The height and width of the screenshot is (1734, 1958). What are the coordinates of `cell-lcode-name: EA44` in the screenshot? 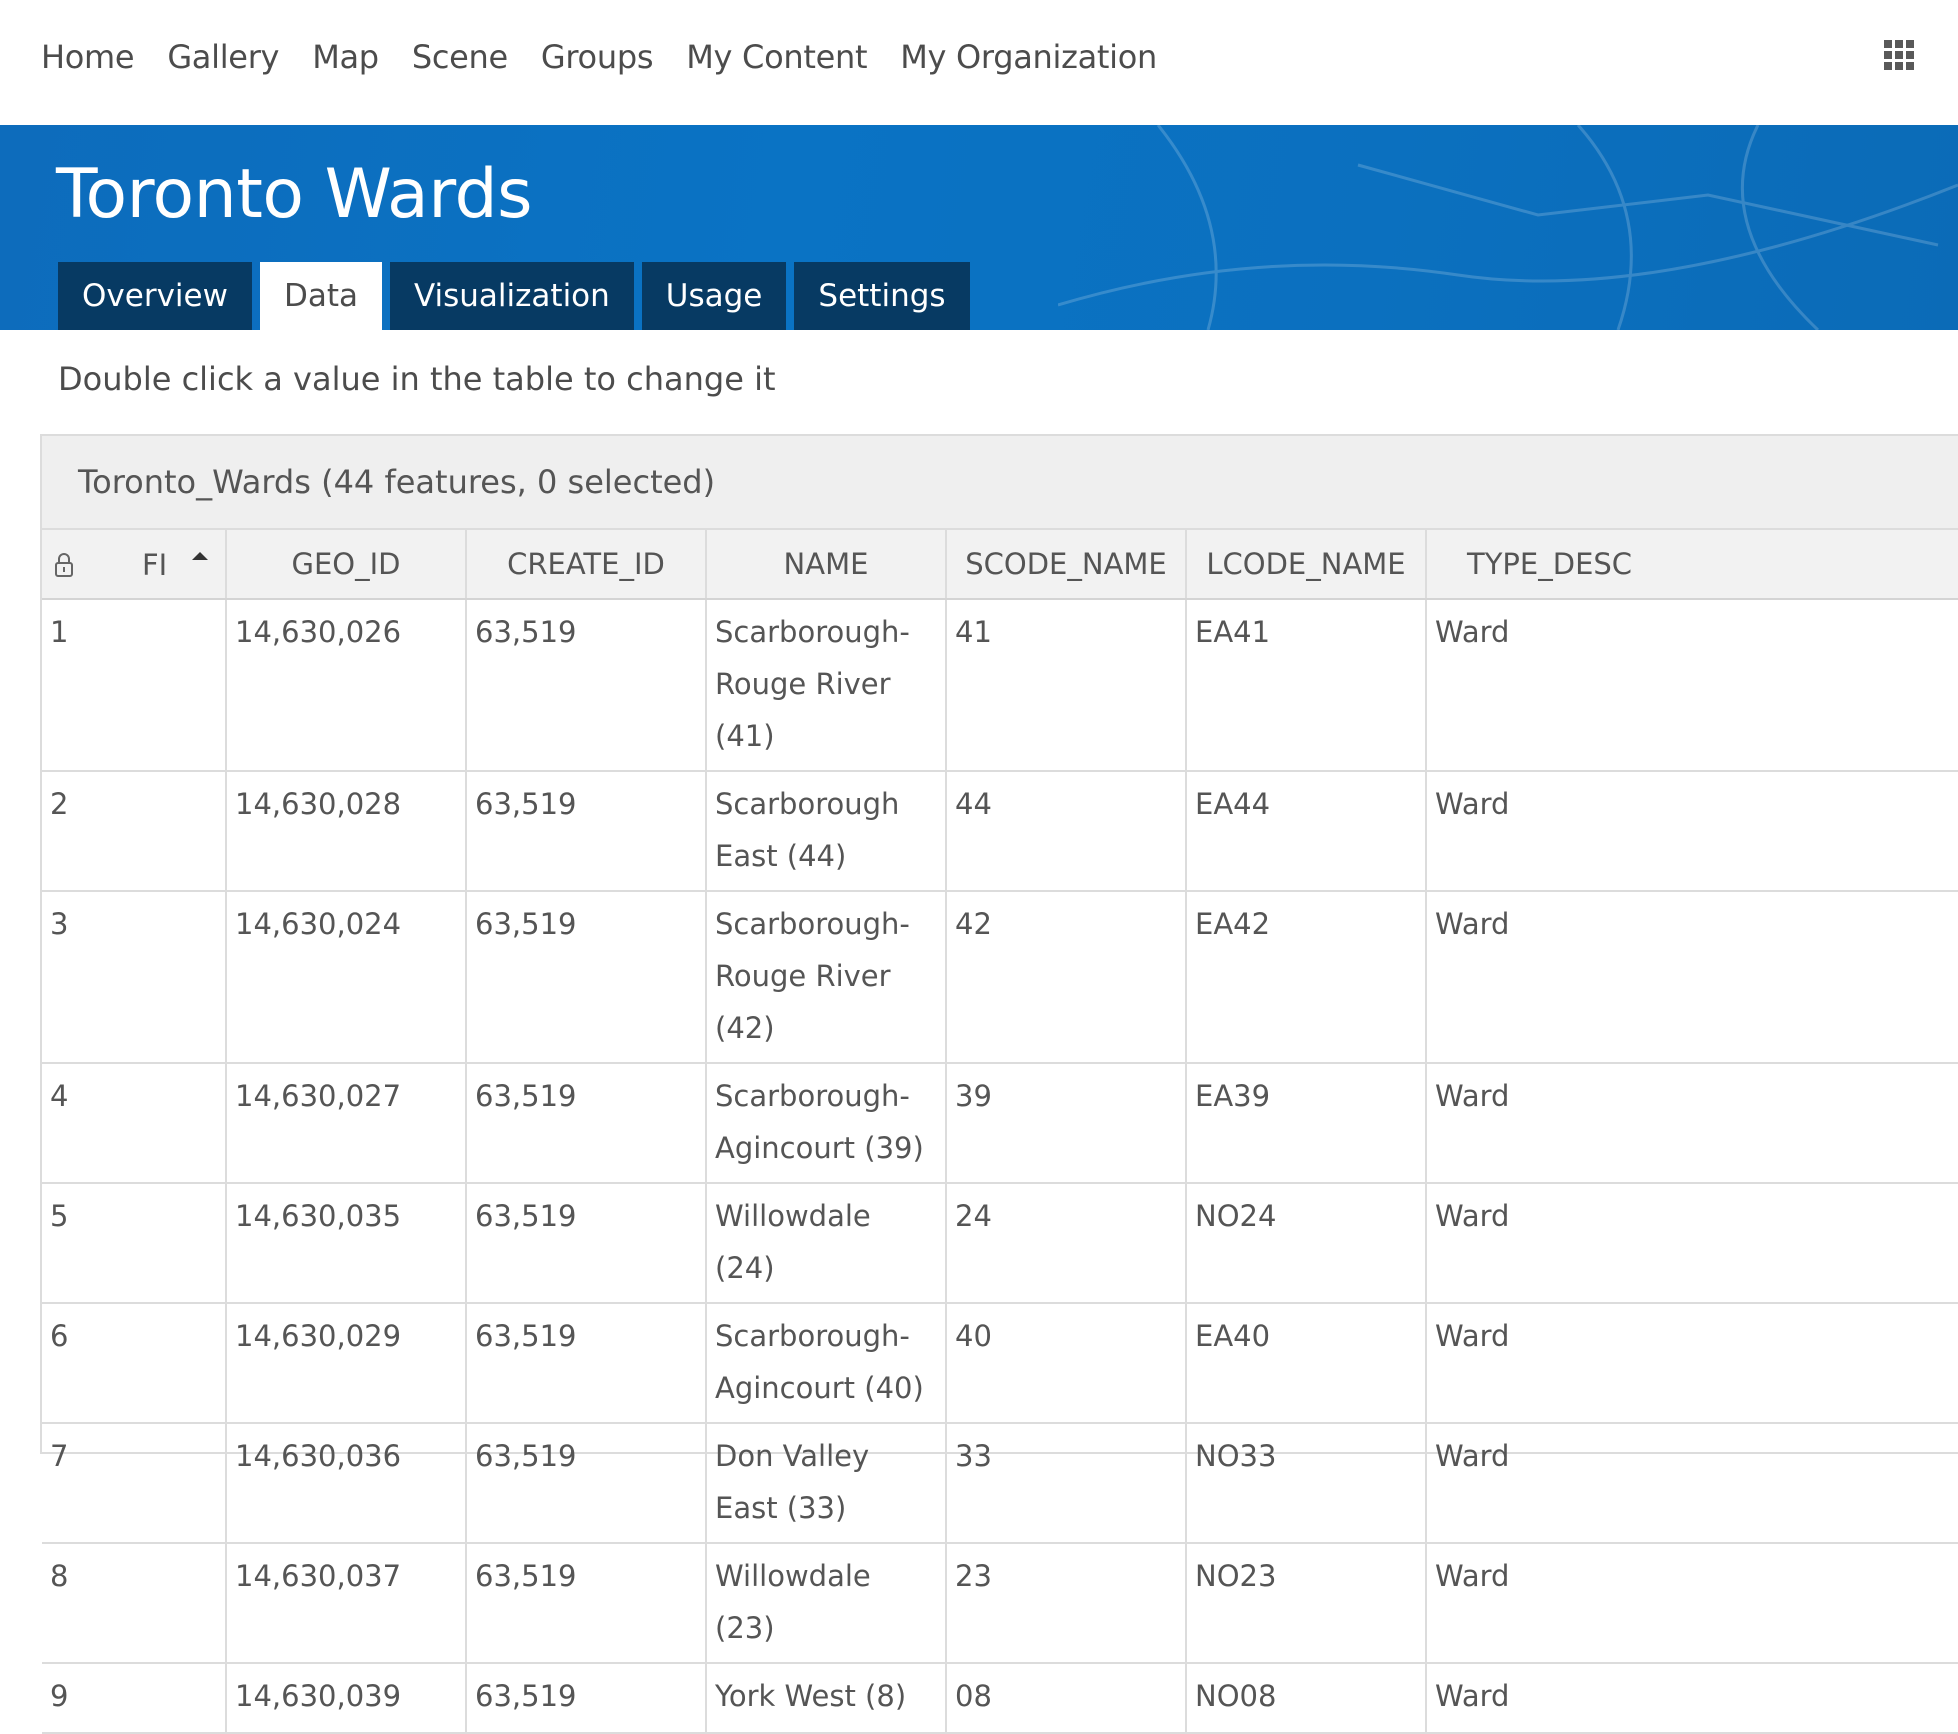 It's located at (1306, 831).